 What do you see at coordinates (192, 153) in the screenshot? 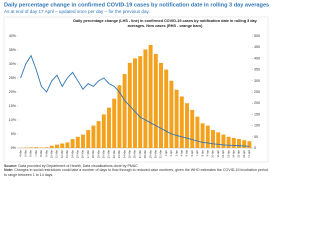
I see `x-tick-label: 6-Apr` at bounding box center [192, 153].